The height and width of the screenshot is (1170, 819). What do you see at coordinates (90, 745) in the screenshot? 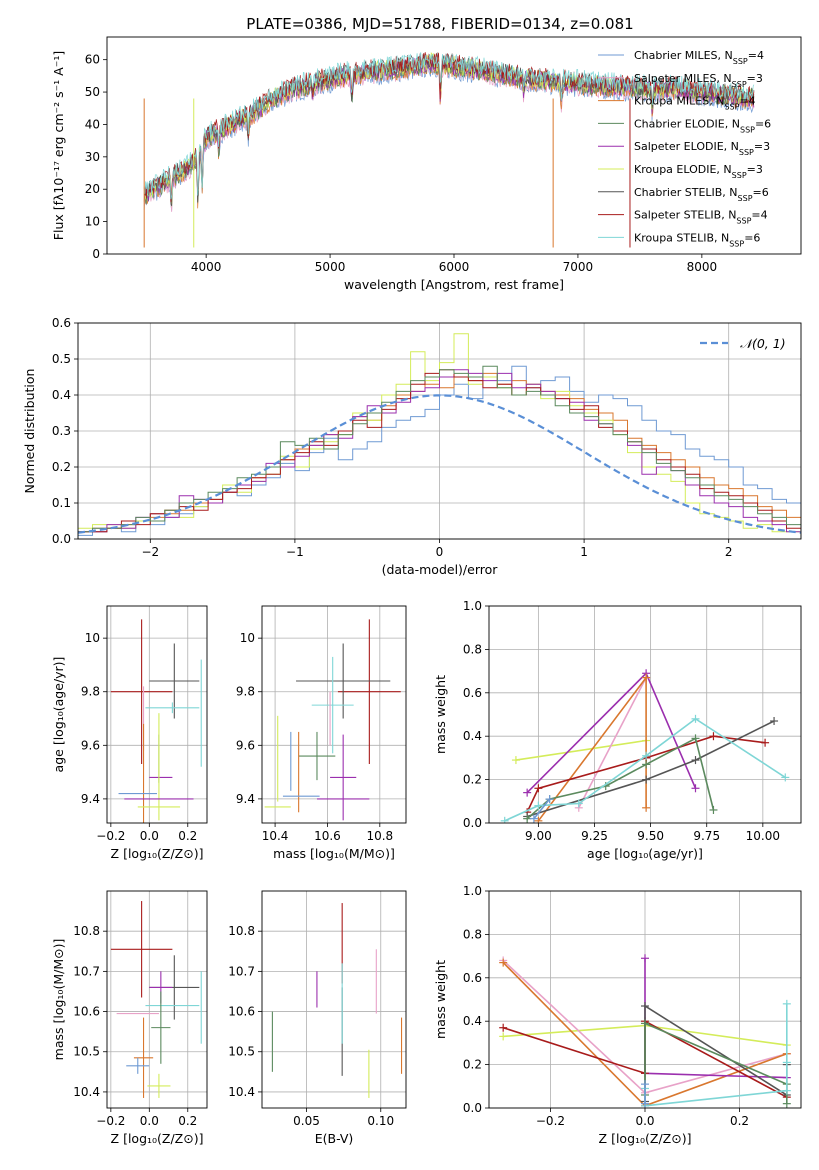
I see `y-tick-label: 9.6` at bounding box center [90, 745].